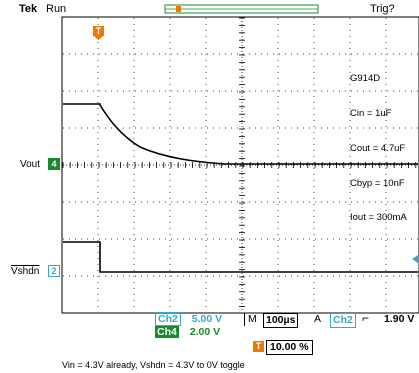 The image size is (419, 373). I want to click on ch4-readout: Ch4 2.00 V, so click(187, 332).